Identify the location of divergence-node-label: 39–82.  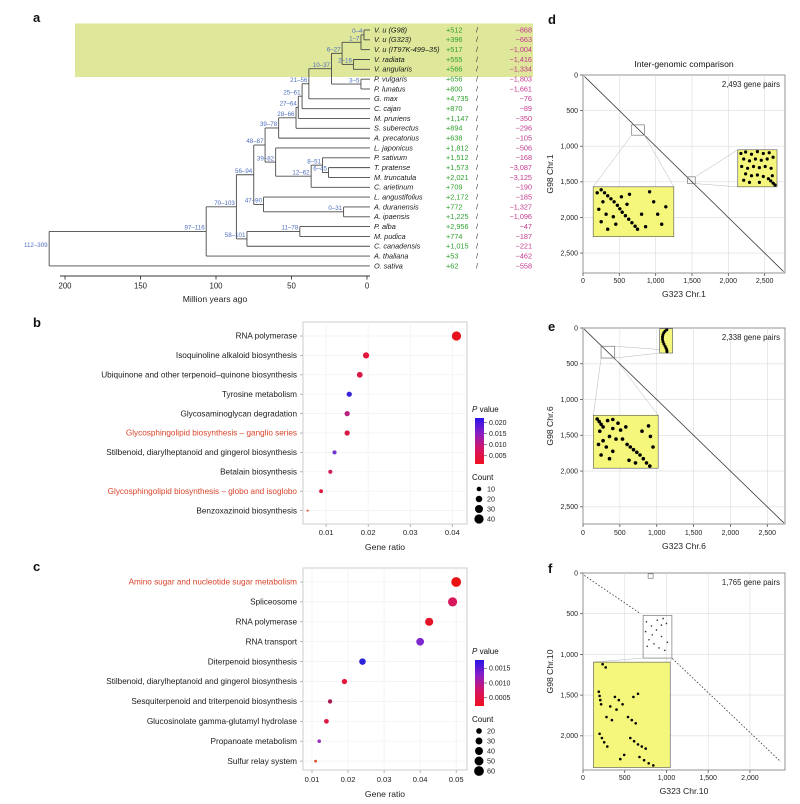
(266, 158).